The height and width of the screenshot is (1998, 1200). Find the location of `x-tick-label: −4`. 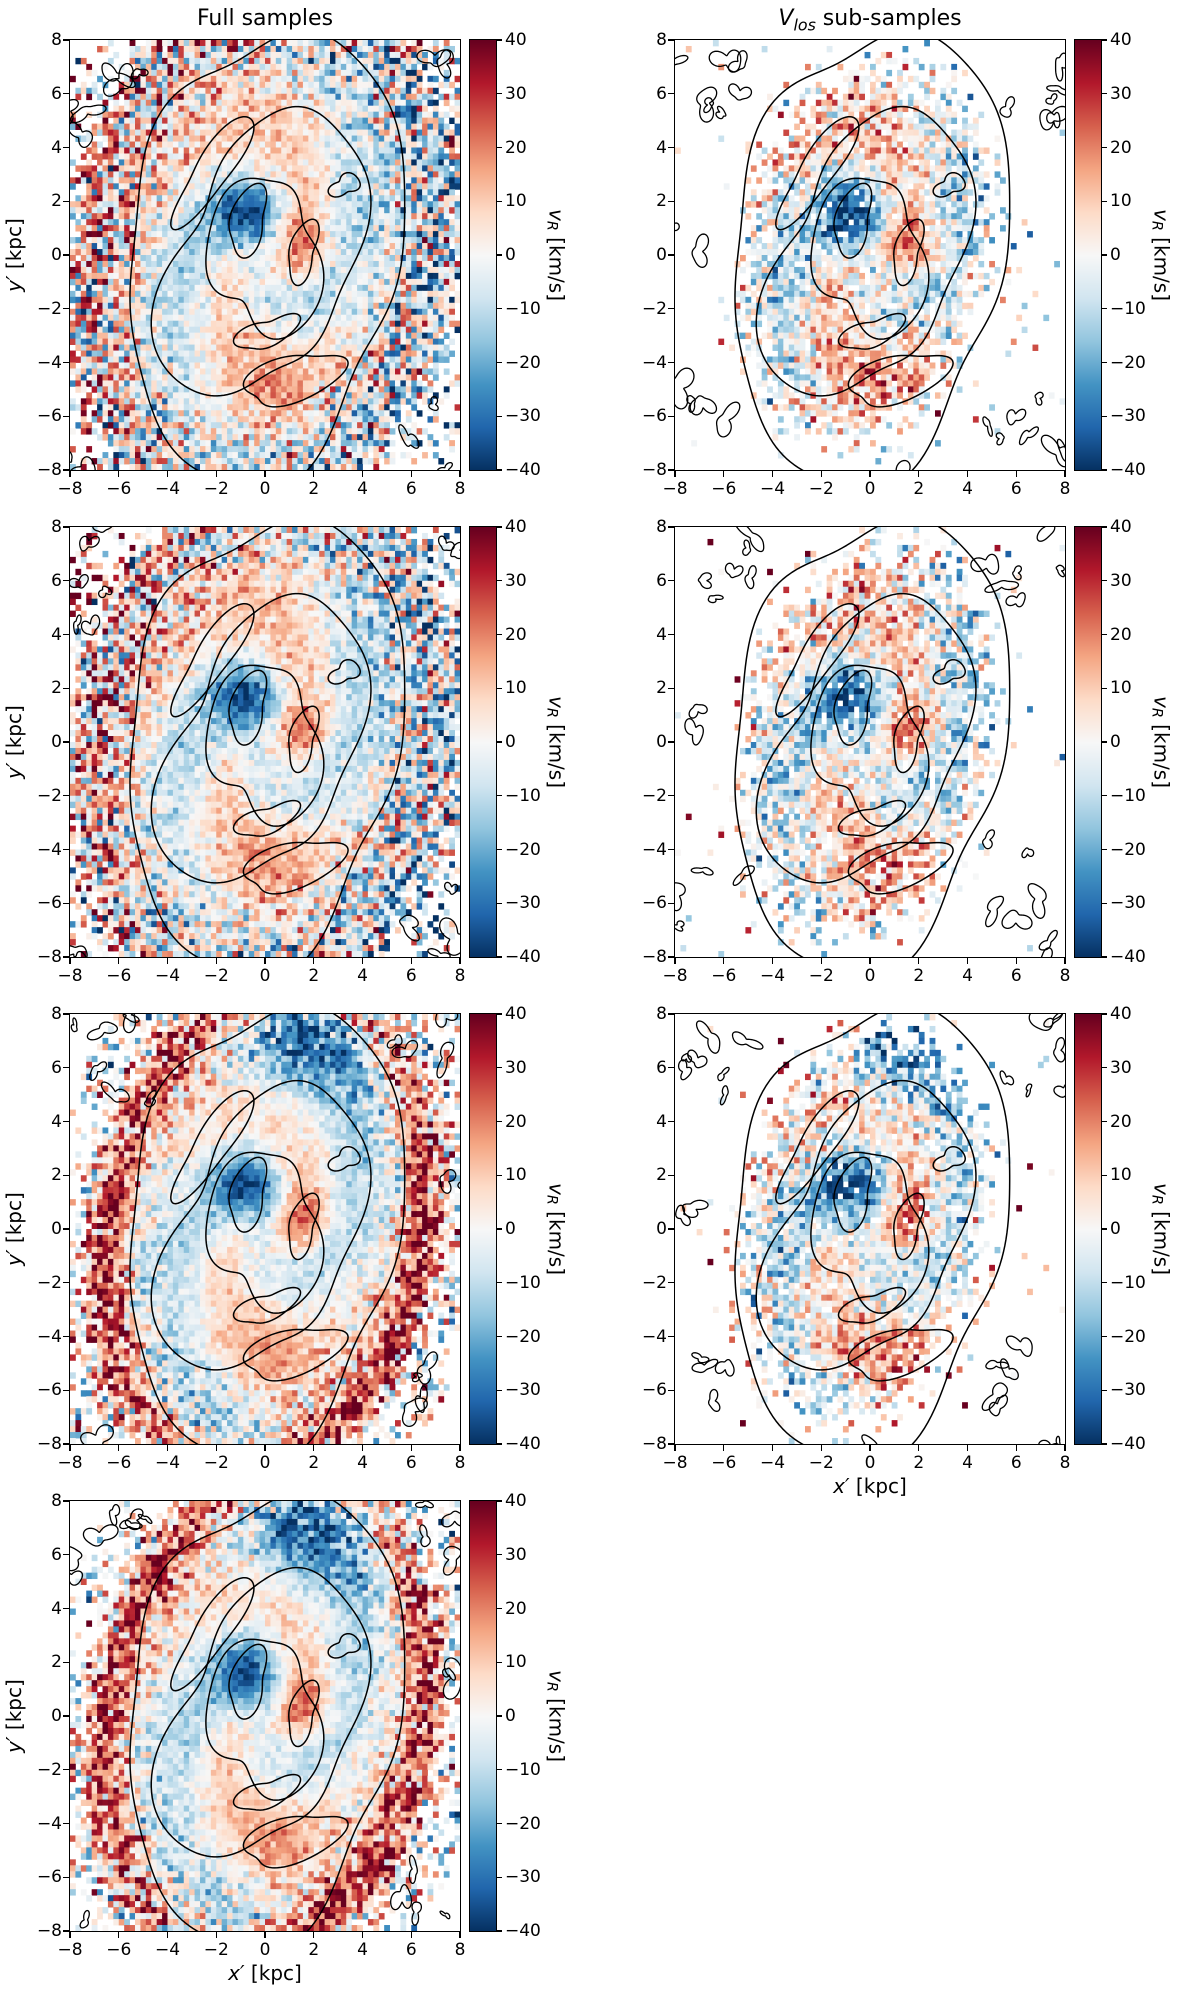

x-tick-label: −4 is located at coordinates (167, 1950).